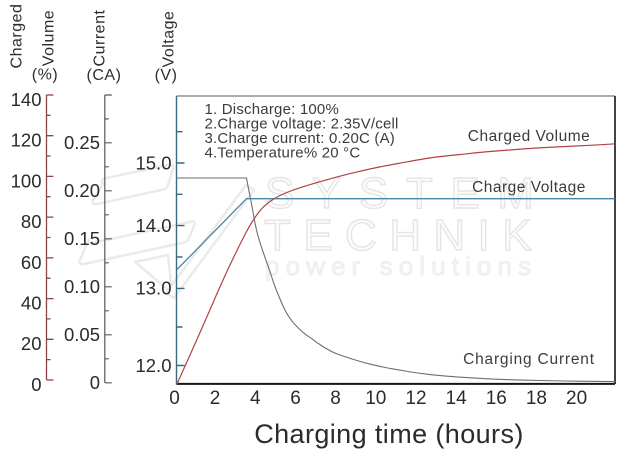 Image resolution: width=628 pixels, height=457 pixels. I want to click on svg-text: 60, so click(31, 262).